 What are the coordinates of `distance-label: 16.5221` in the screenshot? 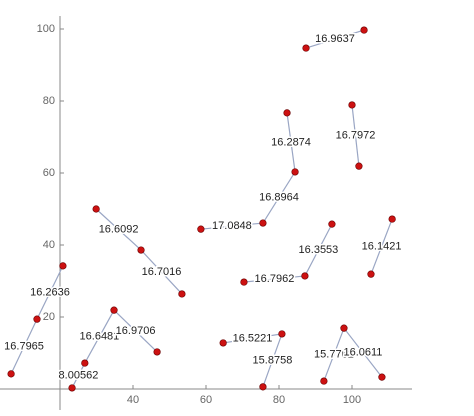 It's located at (253, 338).